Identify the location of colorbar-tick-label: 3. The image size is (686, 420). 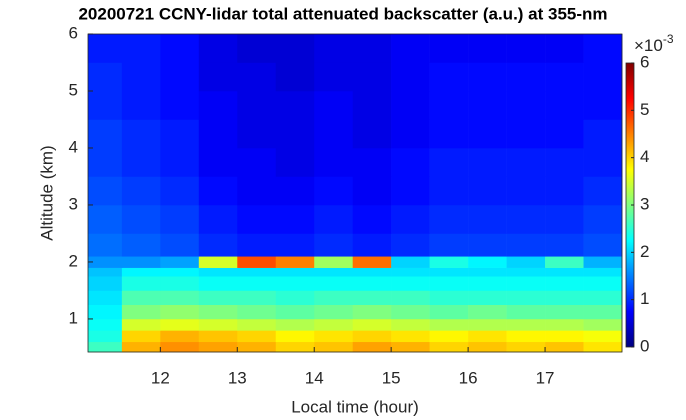
(644, 203).